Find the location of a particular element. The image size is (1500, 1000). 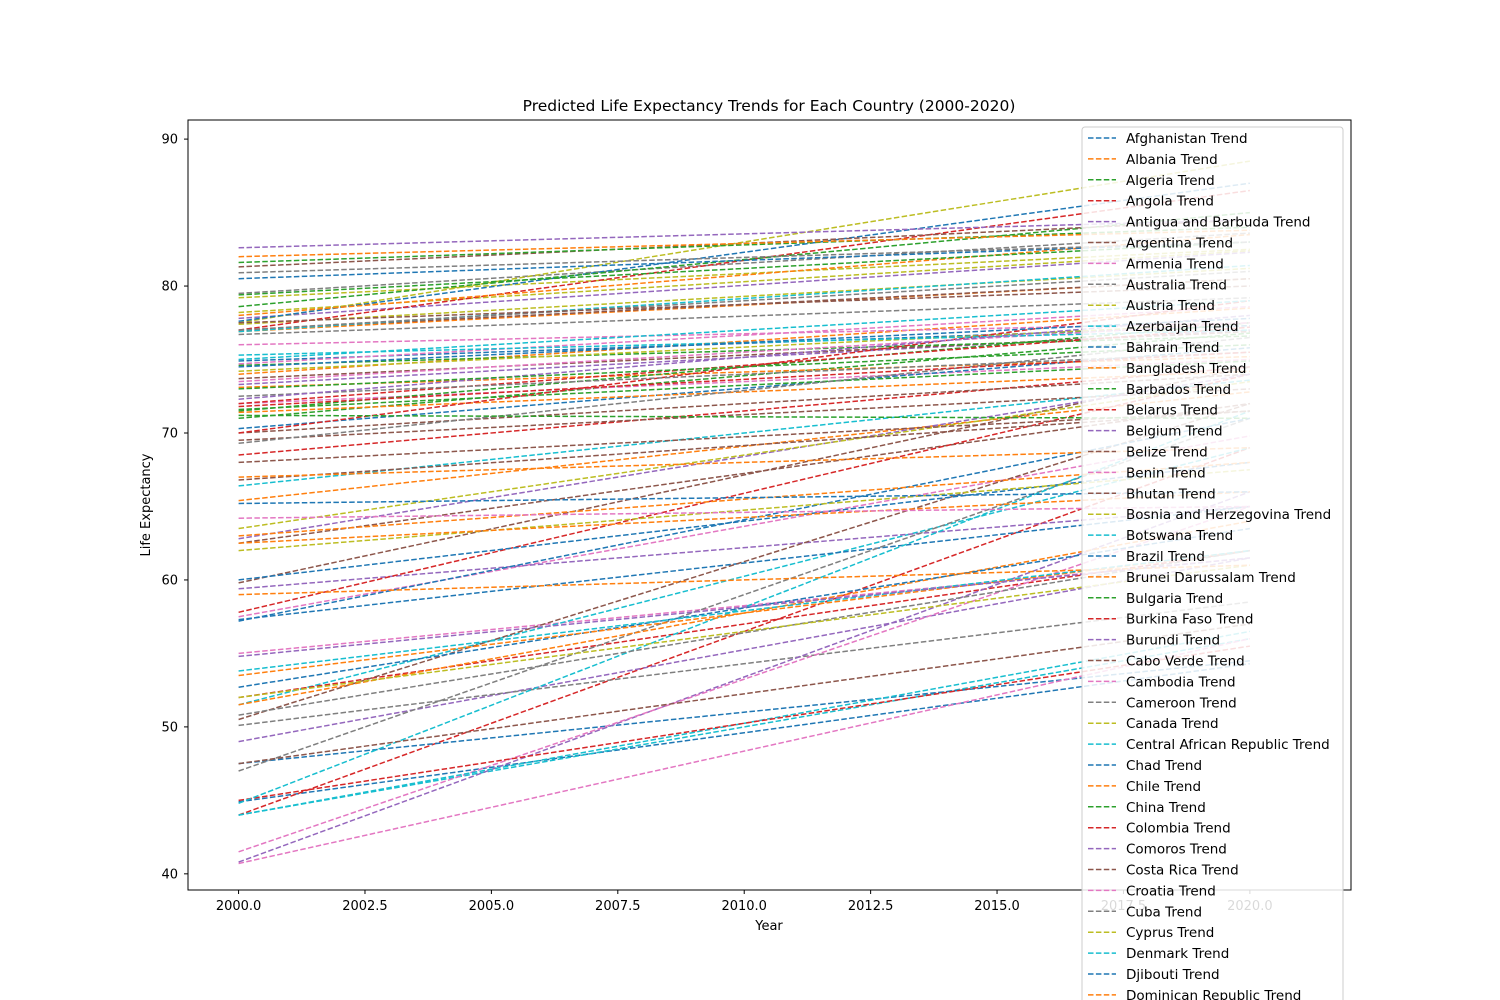

legend-label: Cuba Trend is located at coordinates (1164, 912).